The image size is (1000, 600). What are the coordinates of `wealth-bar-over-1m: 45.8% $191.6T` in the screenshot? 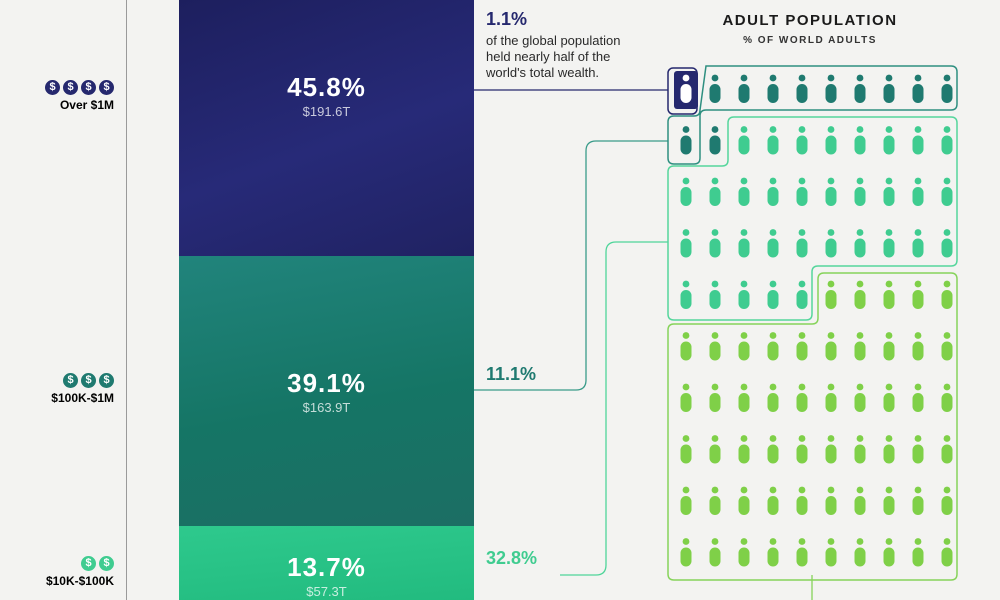 It's located at (326, 128).